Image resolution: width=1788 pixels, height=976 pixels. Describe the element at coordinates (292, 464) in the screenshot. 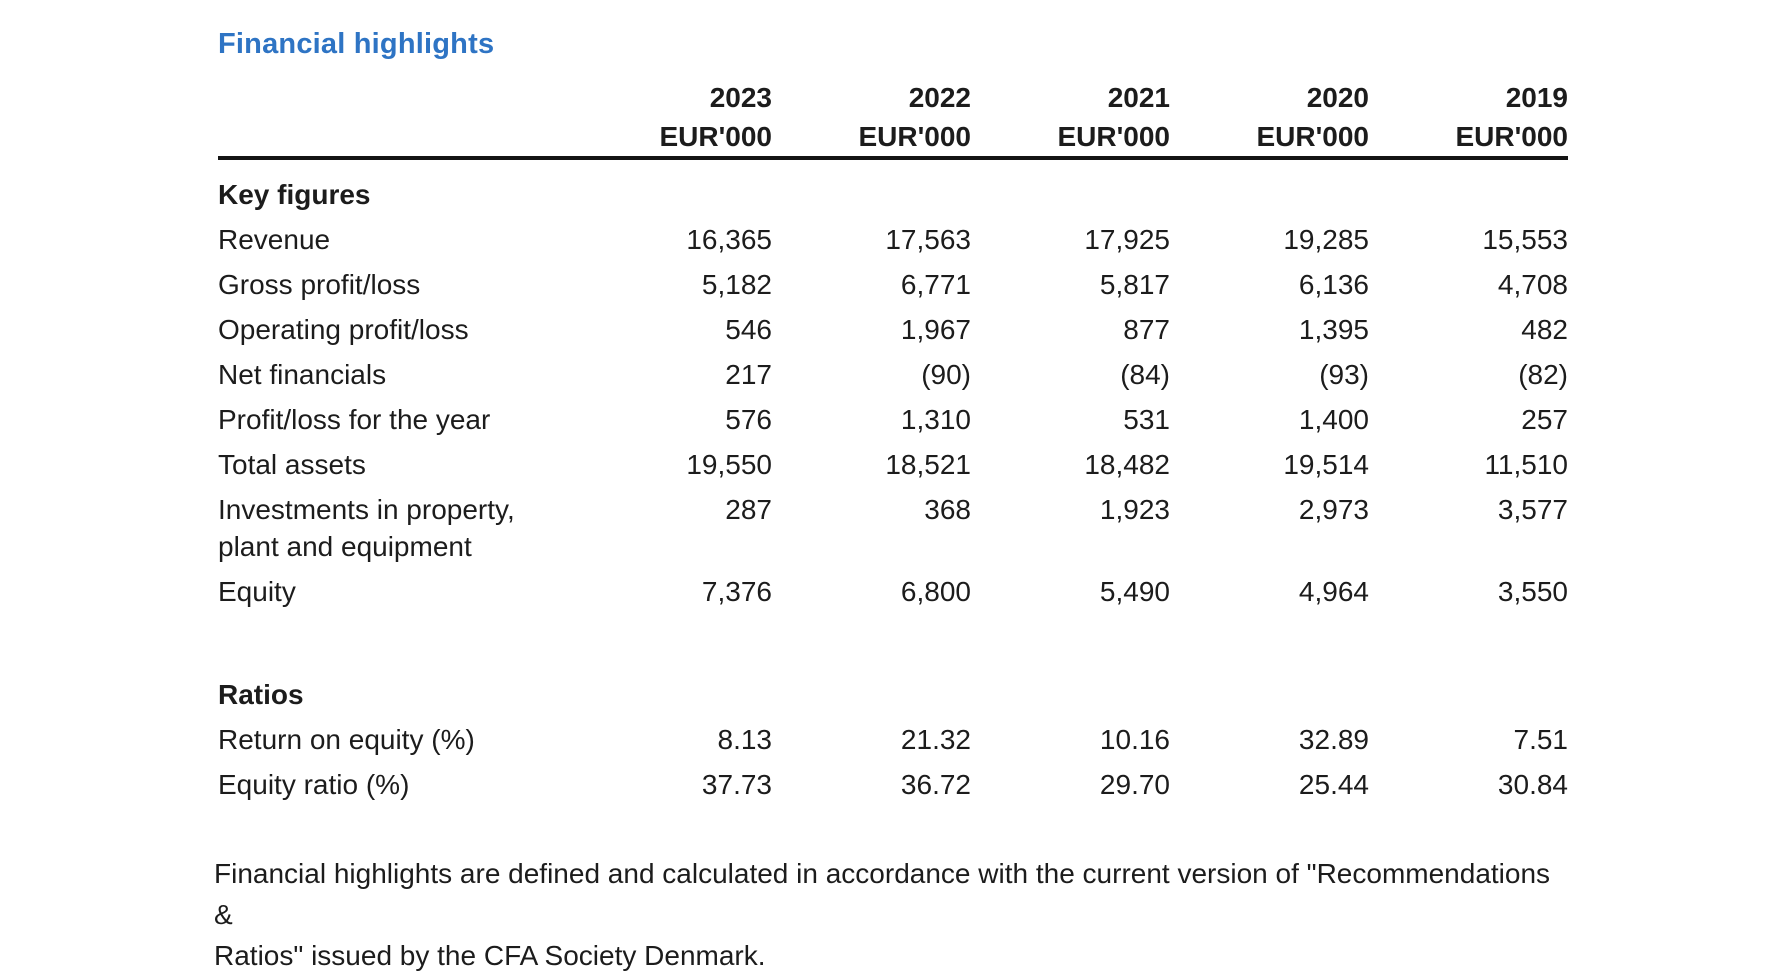

I see `row-label: Total assets` at that location.